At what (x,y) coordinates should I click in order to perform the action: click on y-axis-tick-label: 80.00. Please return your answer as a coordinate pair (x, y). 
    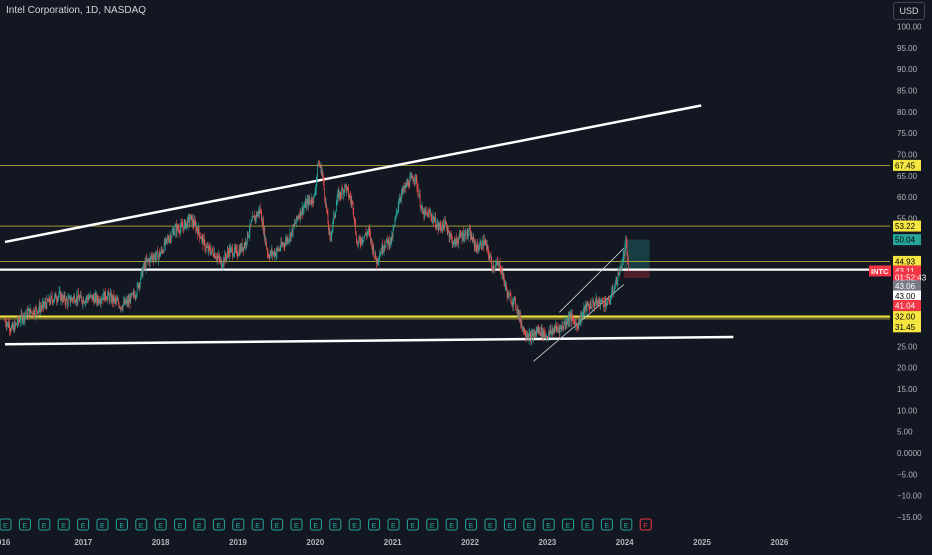
    Looking at the image, I should click on (907, 112).